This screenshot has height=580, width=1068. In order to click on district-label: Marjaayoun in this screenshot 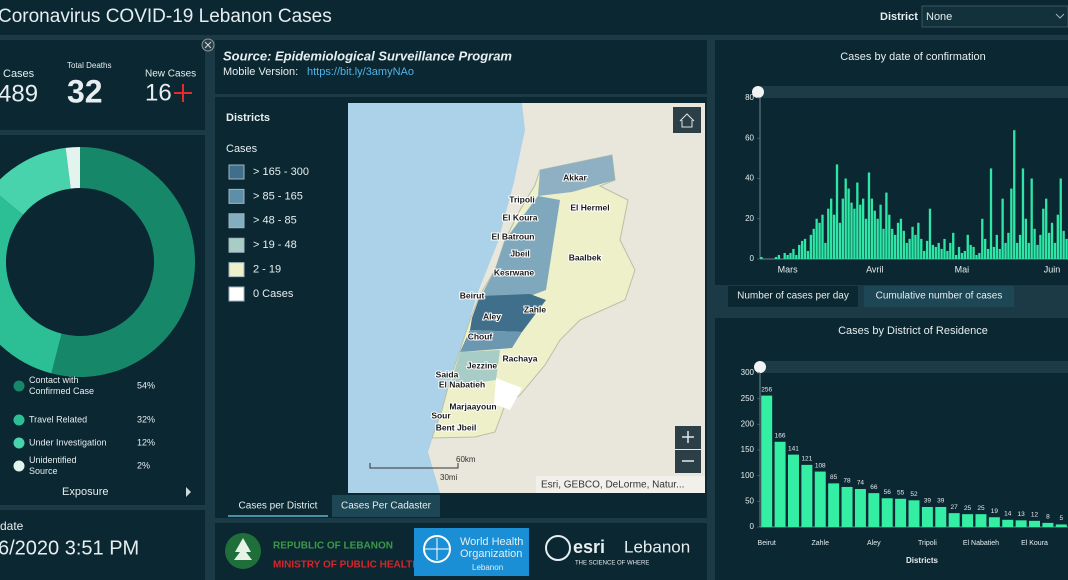, I will do `click(472, 406)`.